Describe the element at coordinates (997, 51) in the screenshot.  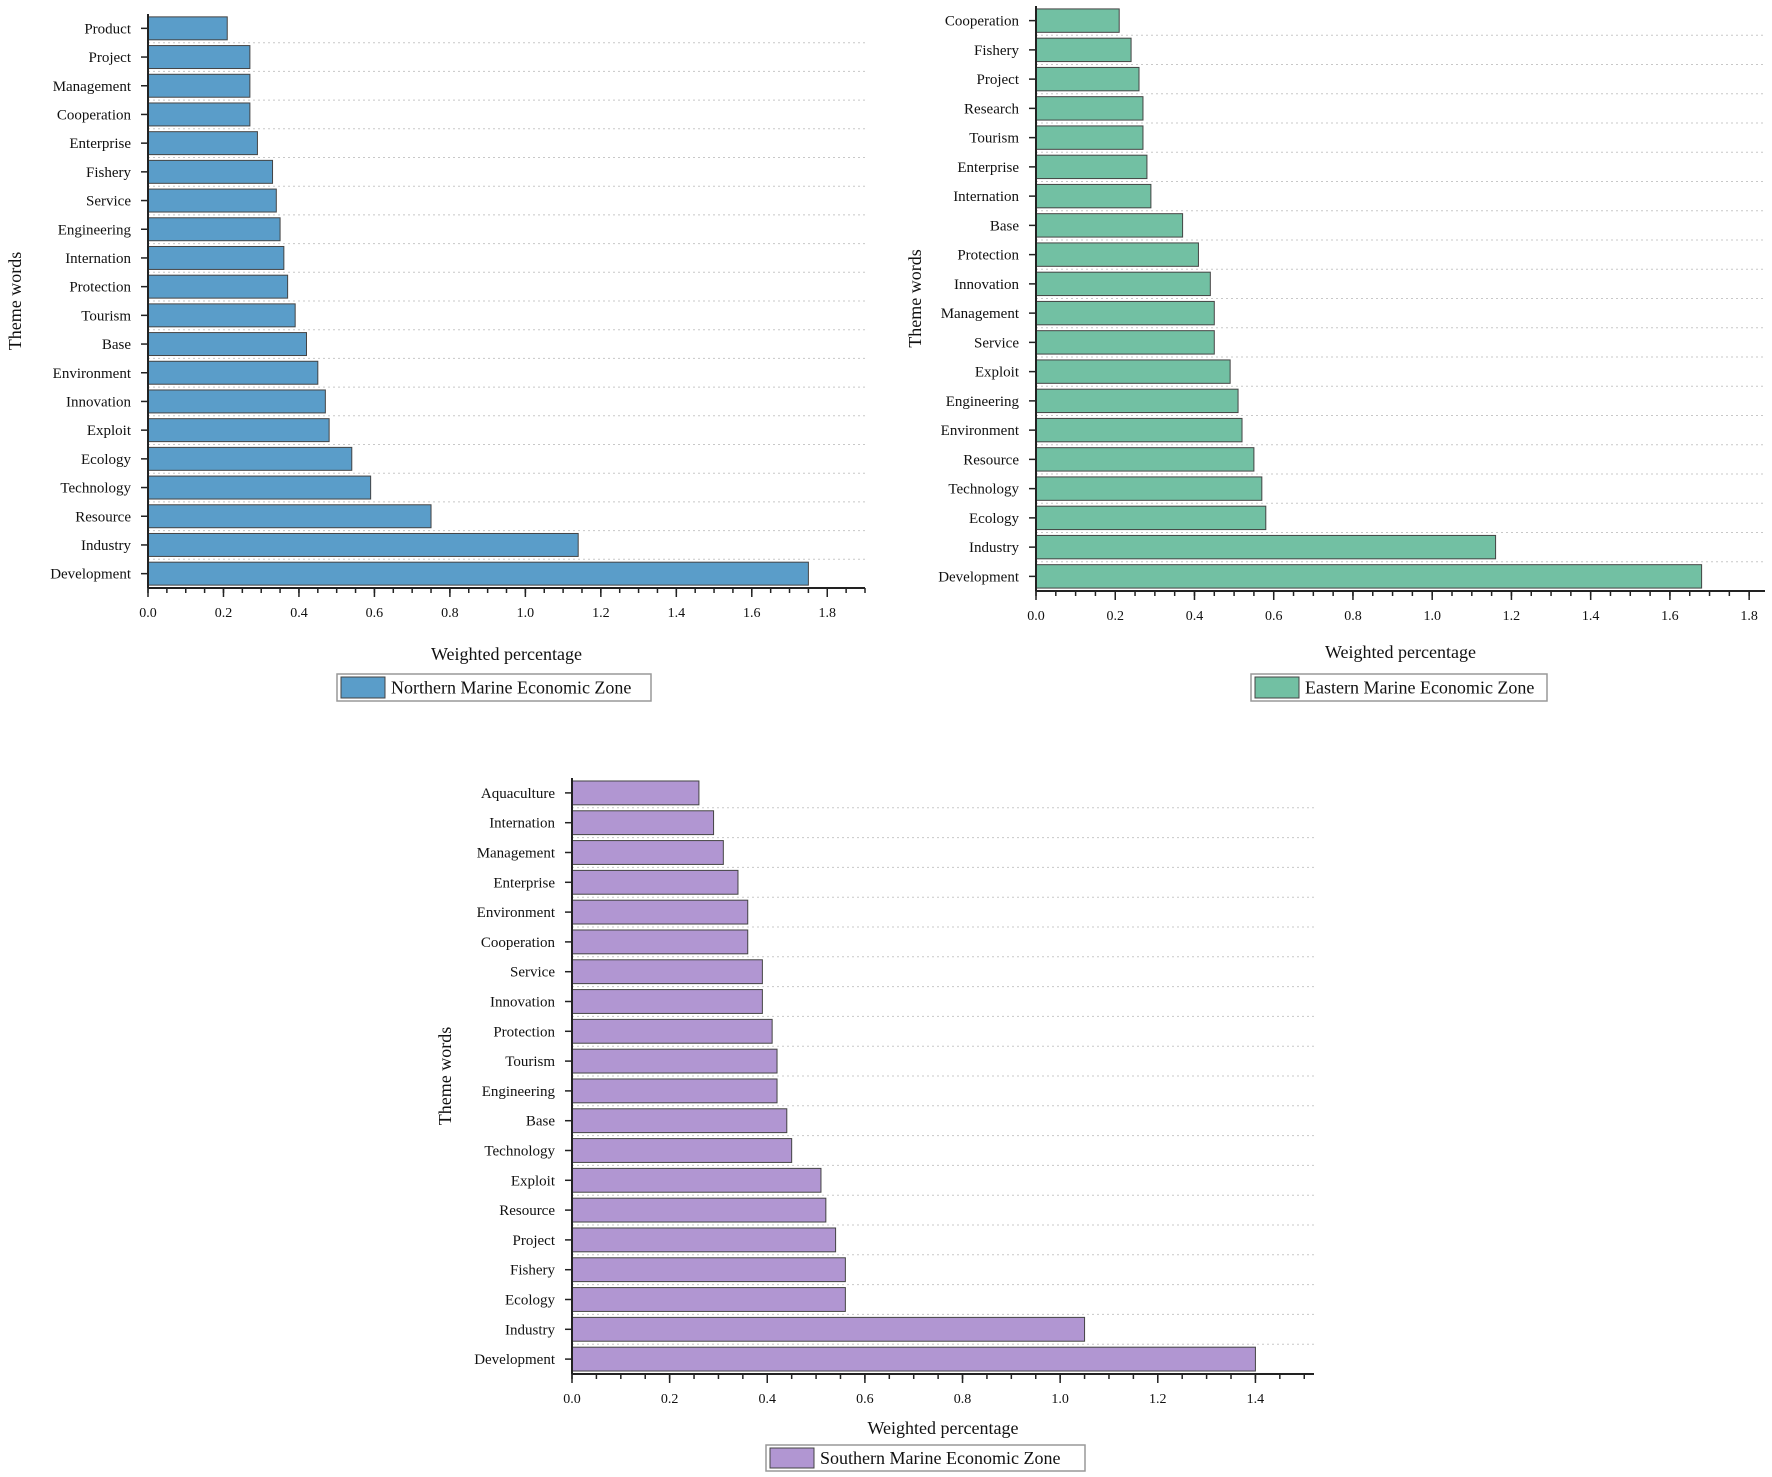
I see `y-tick-label: Fishery` at that location.